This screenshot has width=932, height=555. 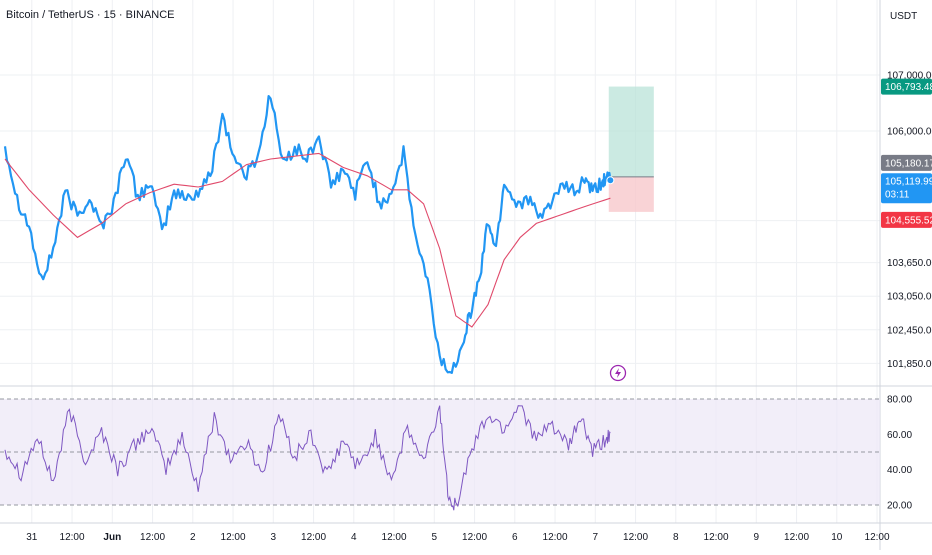 What do you see at coordinates (909, 297) in the screenshot?
I see `price-tick-label: 103,050.00` at bounding box center [909, 297].